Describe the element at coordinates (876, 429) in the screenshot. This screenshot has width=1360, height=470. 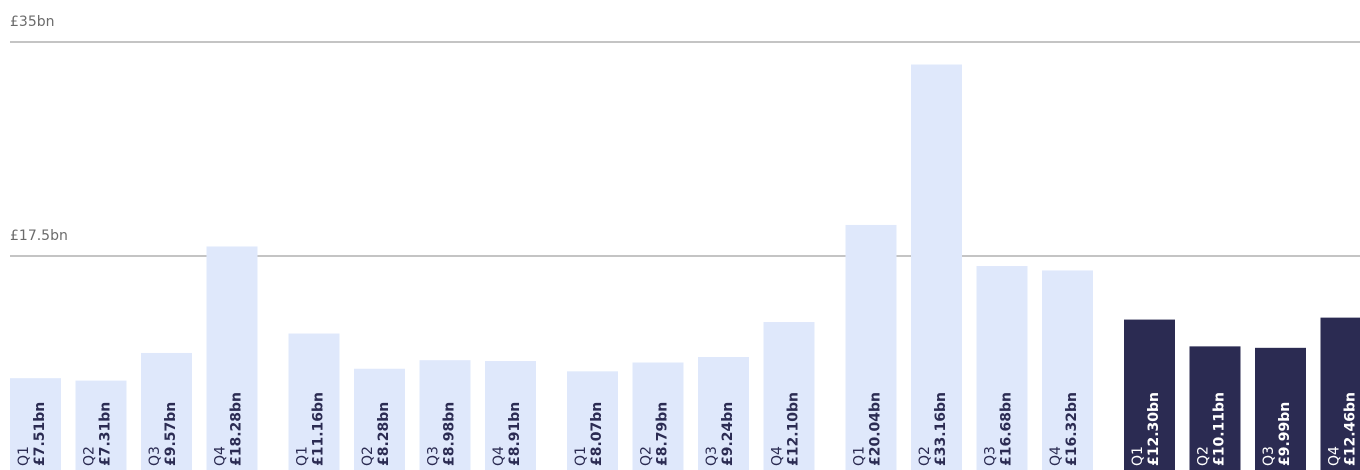
I see `value-label: £20.04bn` at that location.